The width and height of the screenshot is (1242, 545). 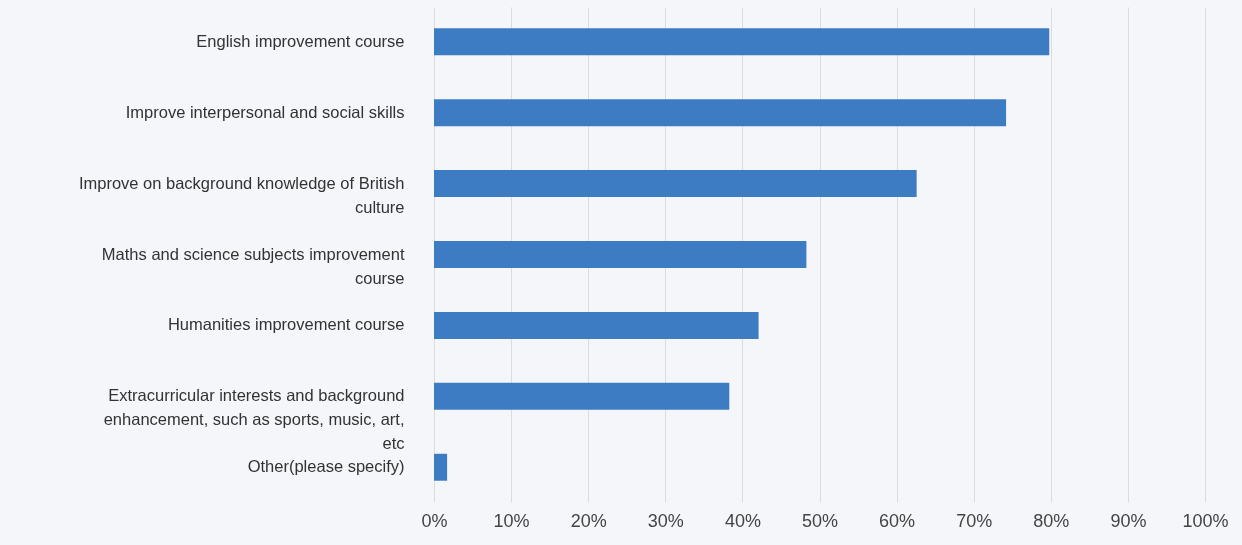 I want to click on y-tick-label: Improve on background knowledge of British culture, so click(x=241, y=194).